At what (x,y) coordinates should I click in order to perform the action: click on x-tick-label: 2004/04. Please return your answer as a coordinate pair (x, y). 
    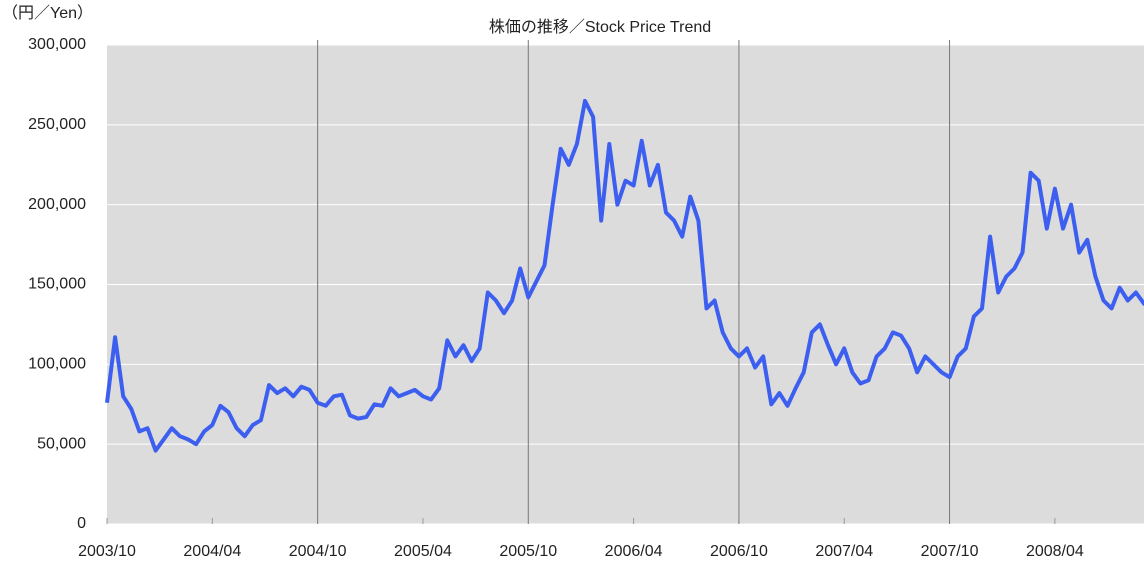
    Looking at the image, I should click on (212, 551).